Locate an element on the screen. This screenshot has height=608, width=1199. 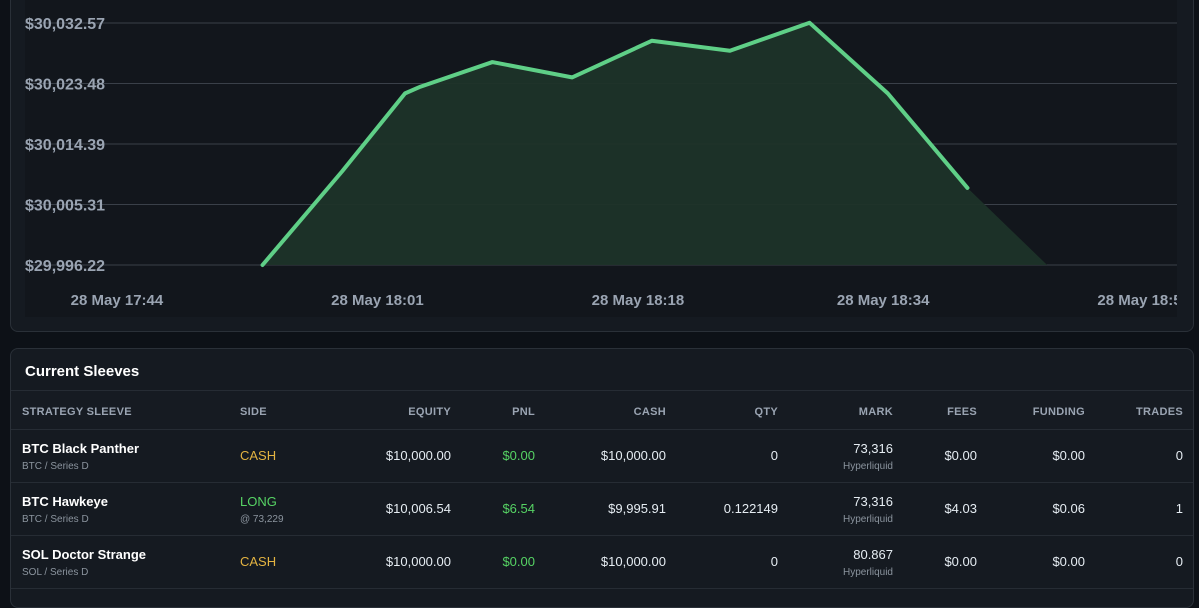
sleeve-name: BTC Black Panther is located at coordinates (81, 448).